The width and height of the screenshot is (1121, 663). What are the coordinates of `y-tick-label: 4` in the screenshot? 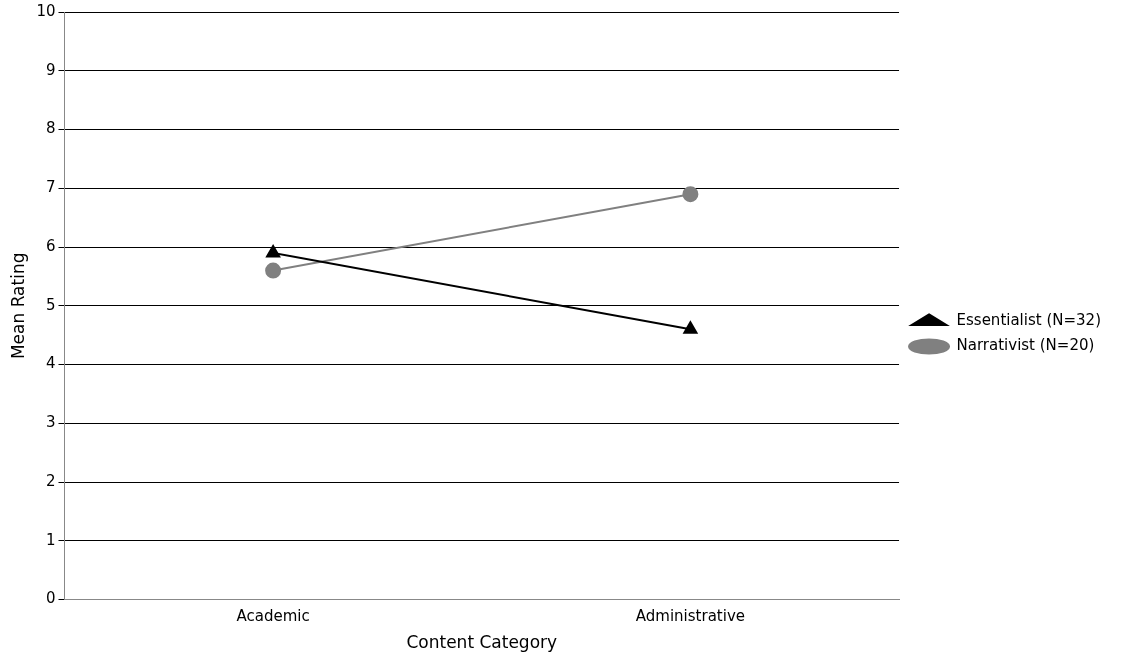 It's located at (50, 363).